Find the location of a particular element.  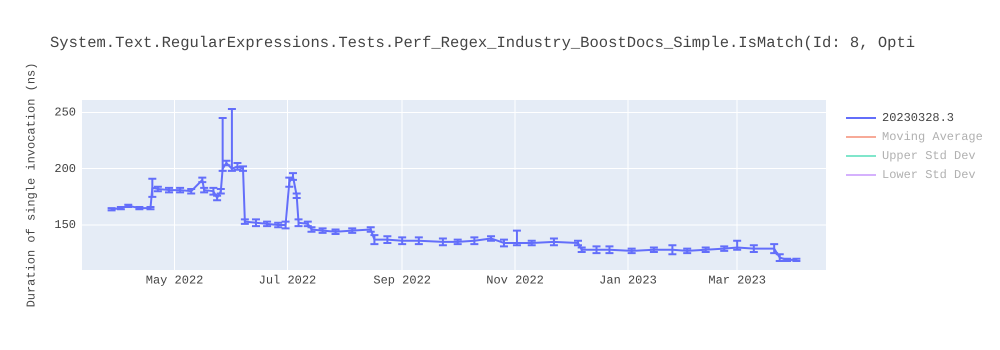

x-tick-label: May 2022 is located at coordinates (175, 280).